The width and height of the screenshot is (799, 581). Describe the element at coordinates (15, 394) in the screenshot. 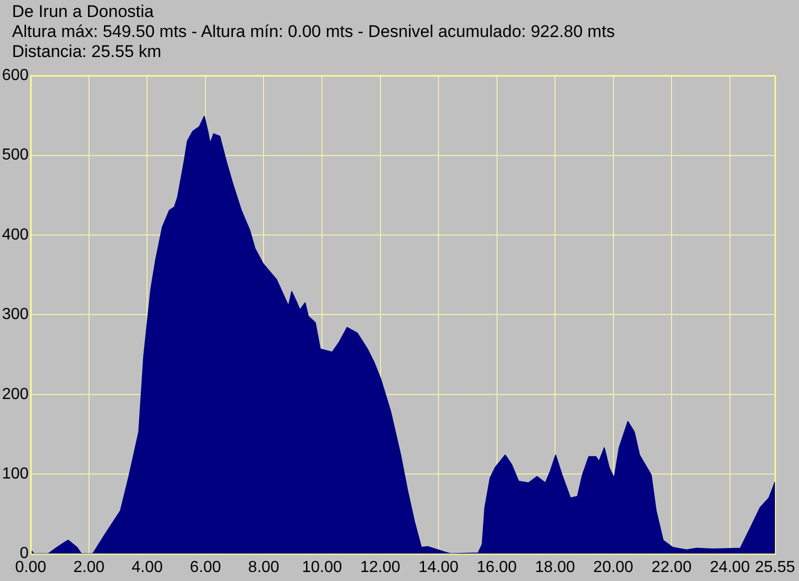

I see `y-tick-label: 200` at that location.